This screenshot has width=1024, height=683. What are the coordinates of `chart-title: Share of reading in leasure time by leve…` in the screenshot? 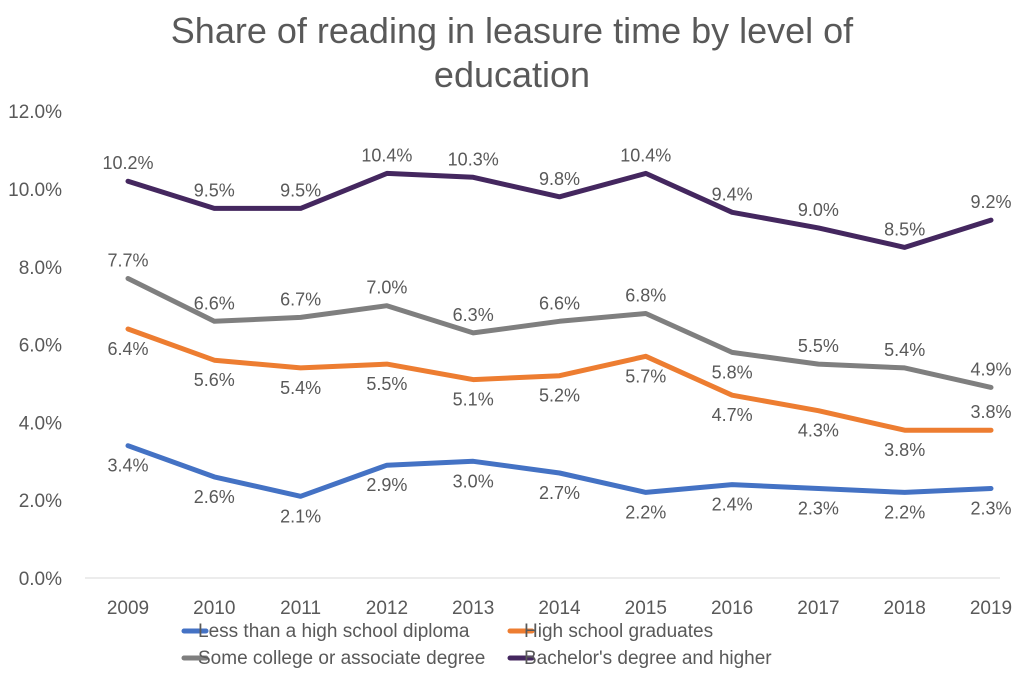 It's located at (512, 52).